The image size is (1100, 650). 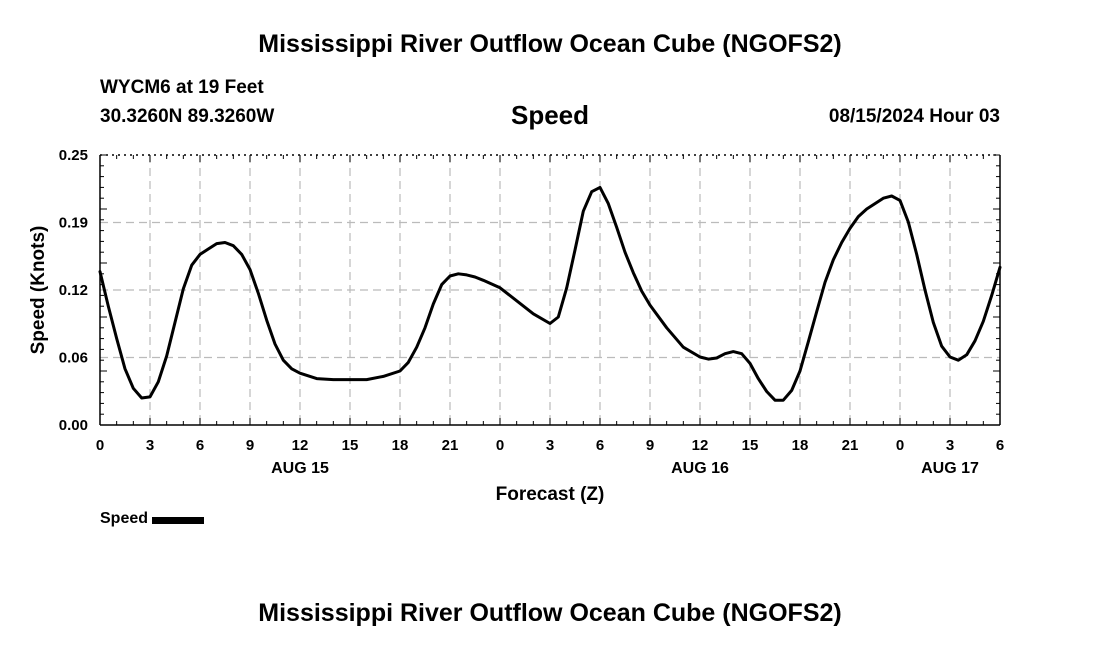 I want to click on legend-swatch, so click(x=178, y=520).